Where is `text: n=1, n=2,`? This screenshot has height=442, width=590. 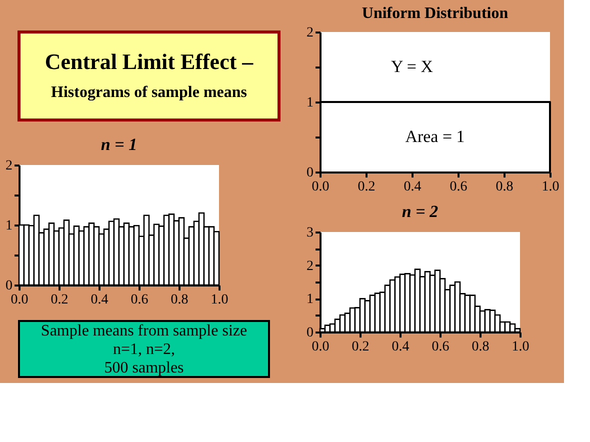 text: n=1, n=2, is located at coordinates (144, 349).